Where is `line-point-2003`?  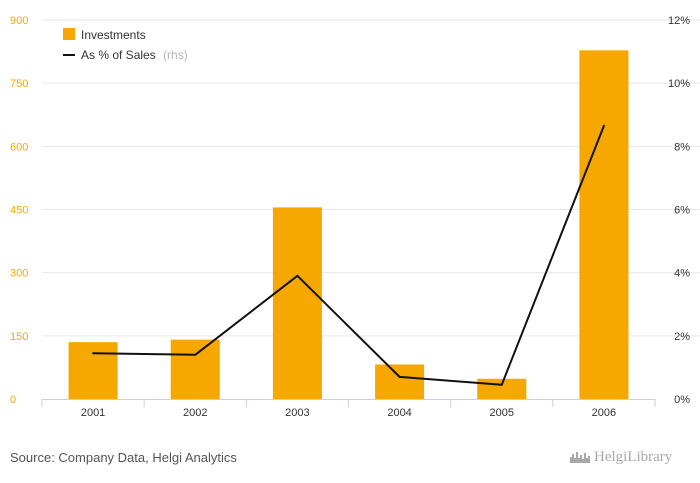
line-point-2003 is located at coordinates (297, 275).